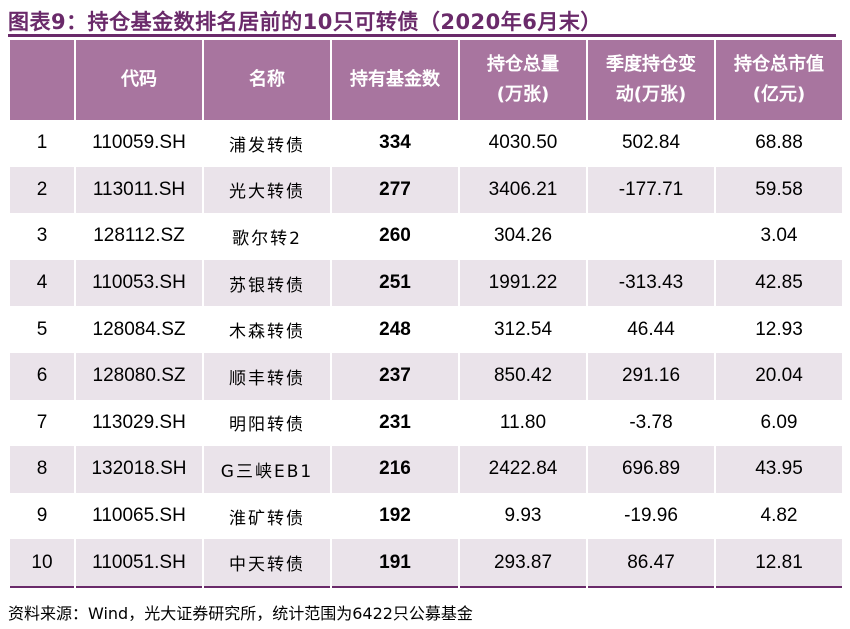 The width and height of the screenshot is (850, 629). What do you see at coordinates (42, 329) in the screenshot?
I see `cell-rank: 5` at bounding box center [42, 329].